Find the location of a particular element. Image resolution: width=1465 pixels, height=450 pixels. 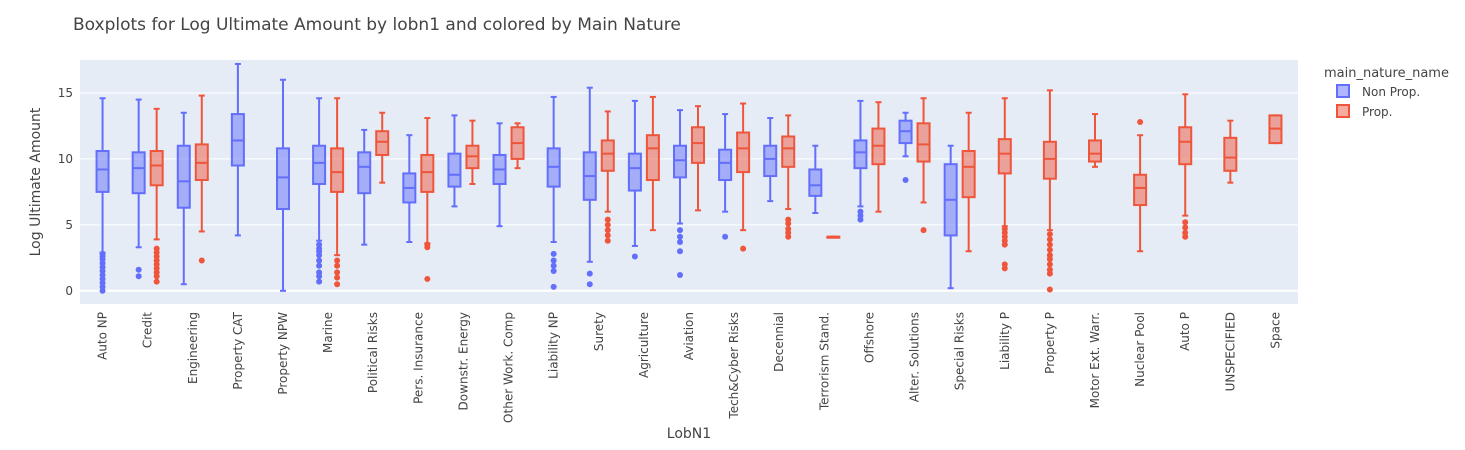

box-non-prop-political-risks is located at coordinates (364, 187).